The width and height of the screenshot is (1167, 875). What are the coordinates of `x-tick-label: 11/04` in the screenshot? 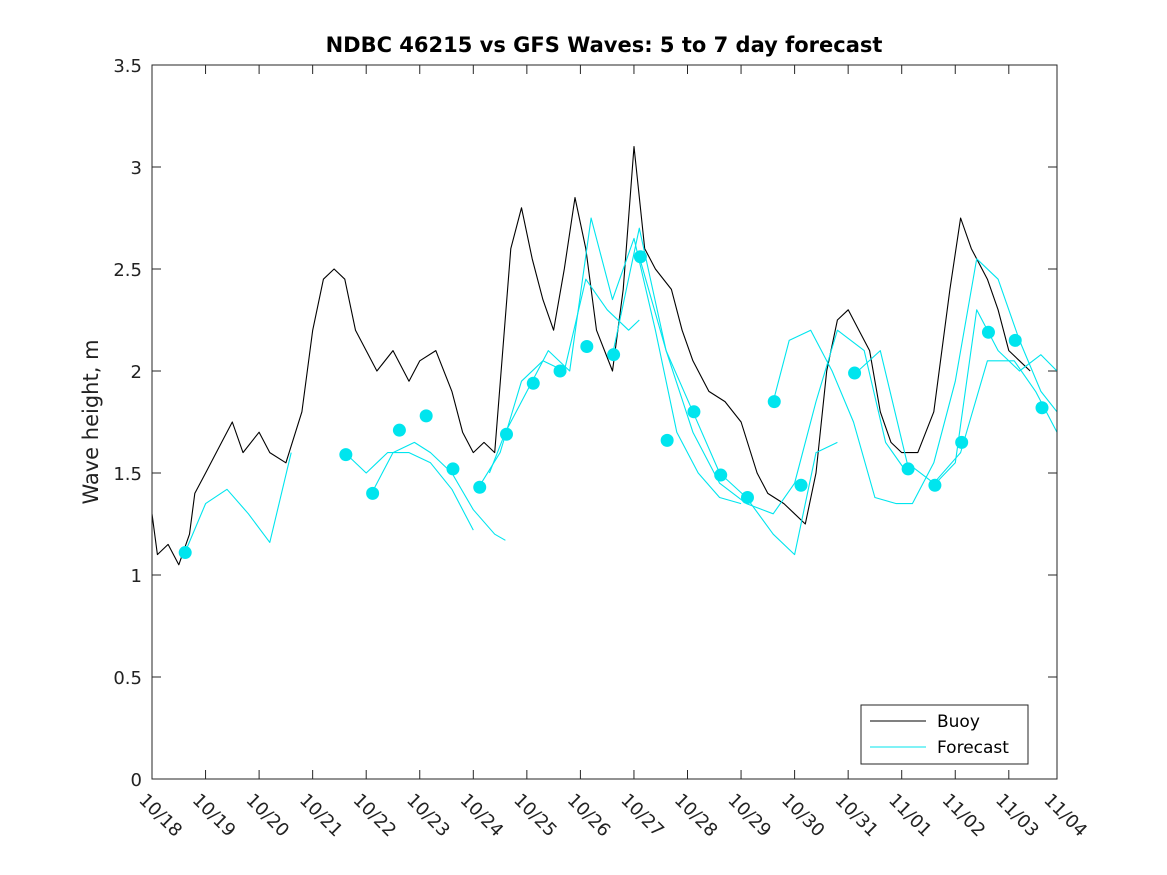 It's located at (1065, 816).